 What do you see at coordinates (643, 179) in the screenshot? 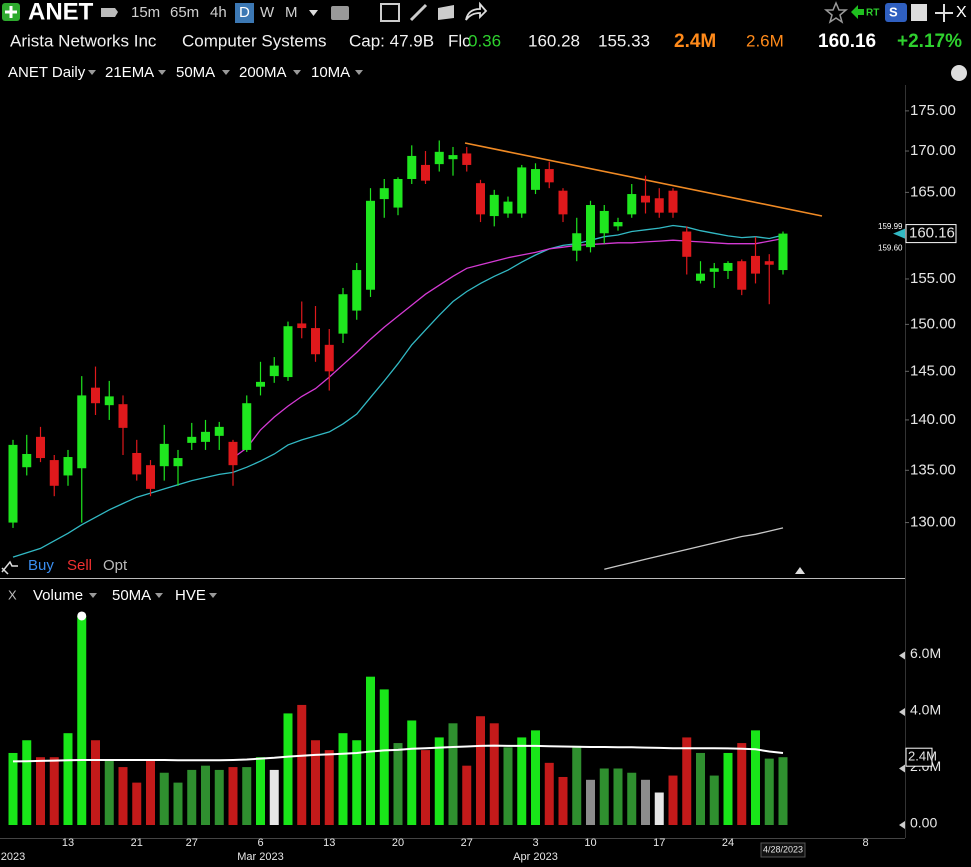
I see `trendline` at bounding box center [643, 179].